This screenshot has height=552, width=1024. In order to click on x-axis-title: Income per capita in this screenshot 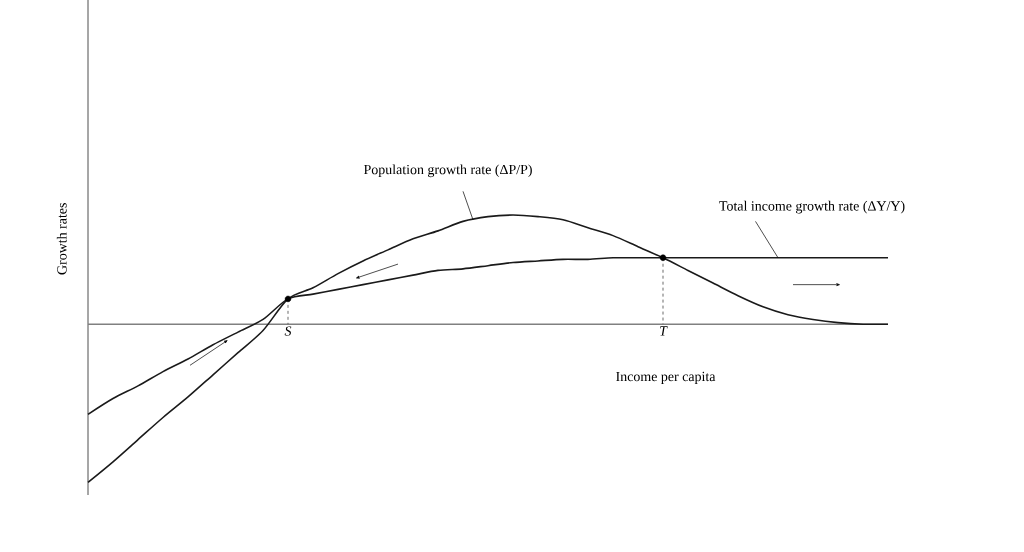, I will do `click(666, 378)`.